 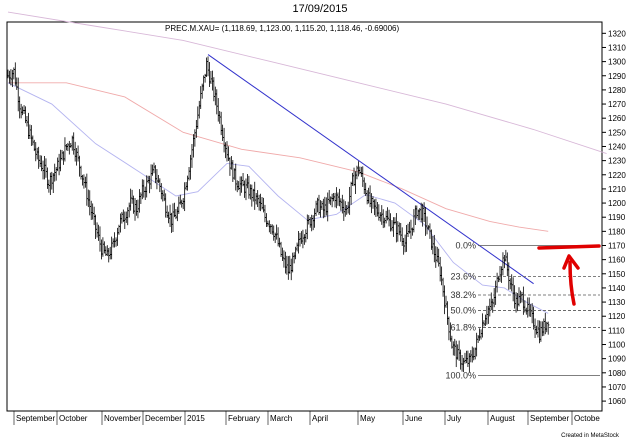 What do you see at coordinates (320, 9) in the screenshot?
I see `chart-date-title: 17/09/2015` at bounding box center [320, 9].